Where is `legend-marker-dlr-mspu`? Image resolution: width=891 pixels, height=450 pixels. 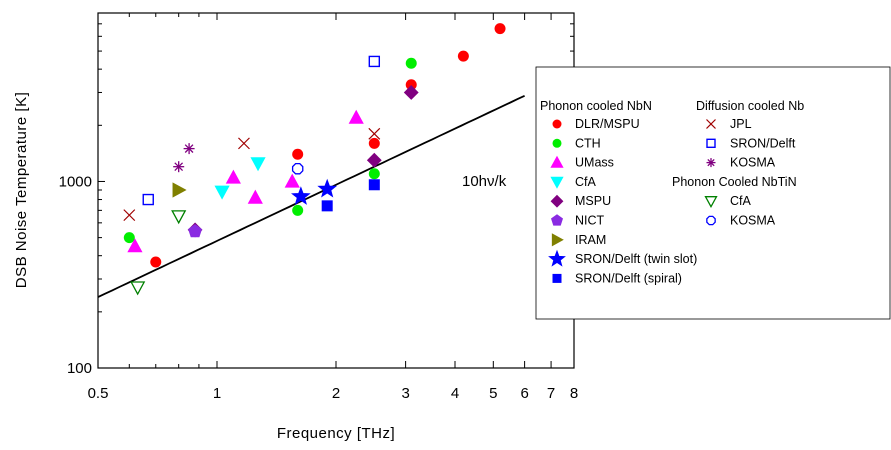 legend-marker-dlr-mspu is located at coordinates (557, 124).